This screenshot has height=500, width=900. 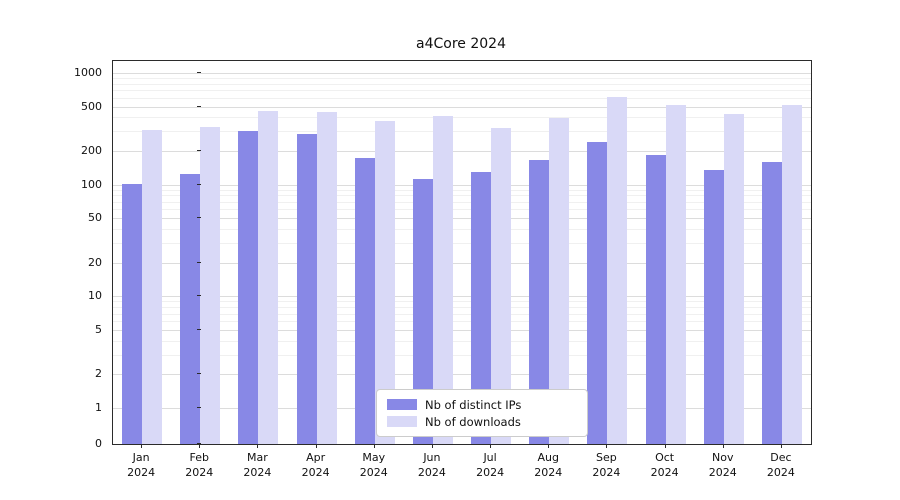 What do you see at coordinates (733, 278) in the screenshot?
I see `bar-downloads-nov` at bounding box center [733, 278].